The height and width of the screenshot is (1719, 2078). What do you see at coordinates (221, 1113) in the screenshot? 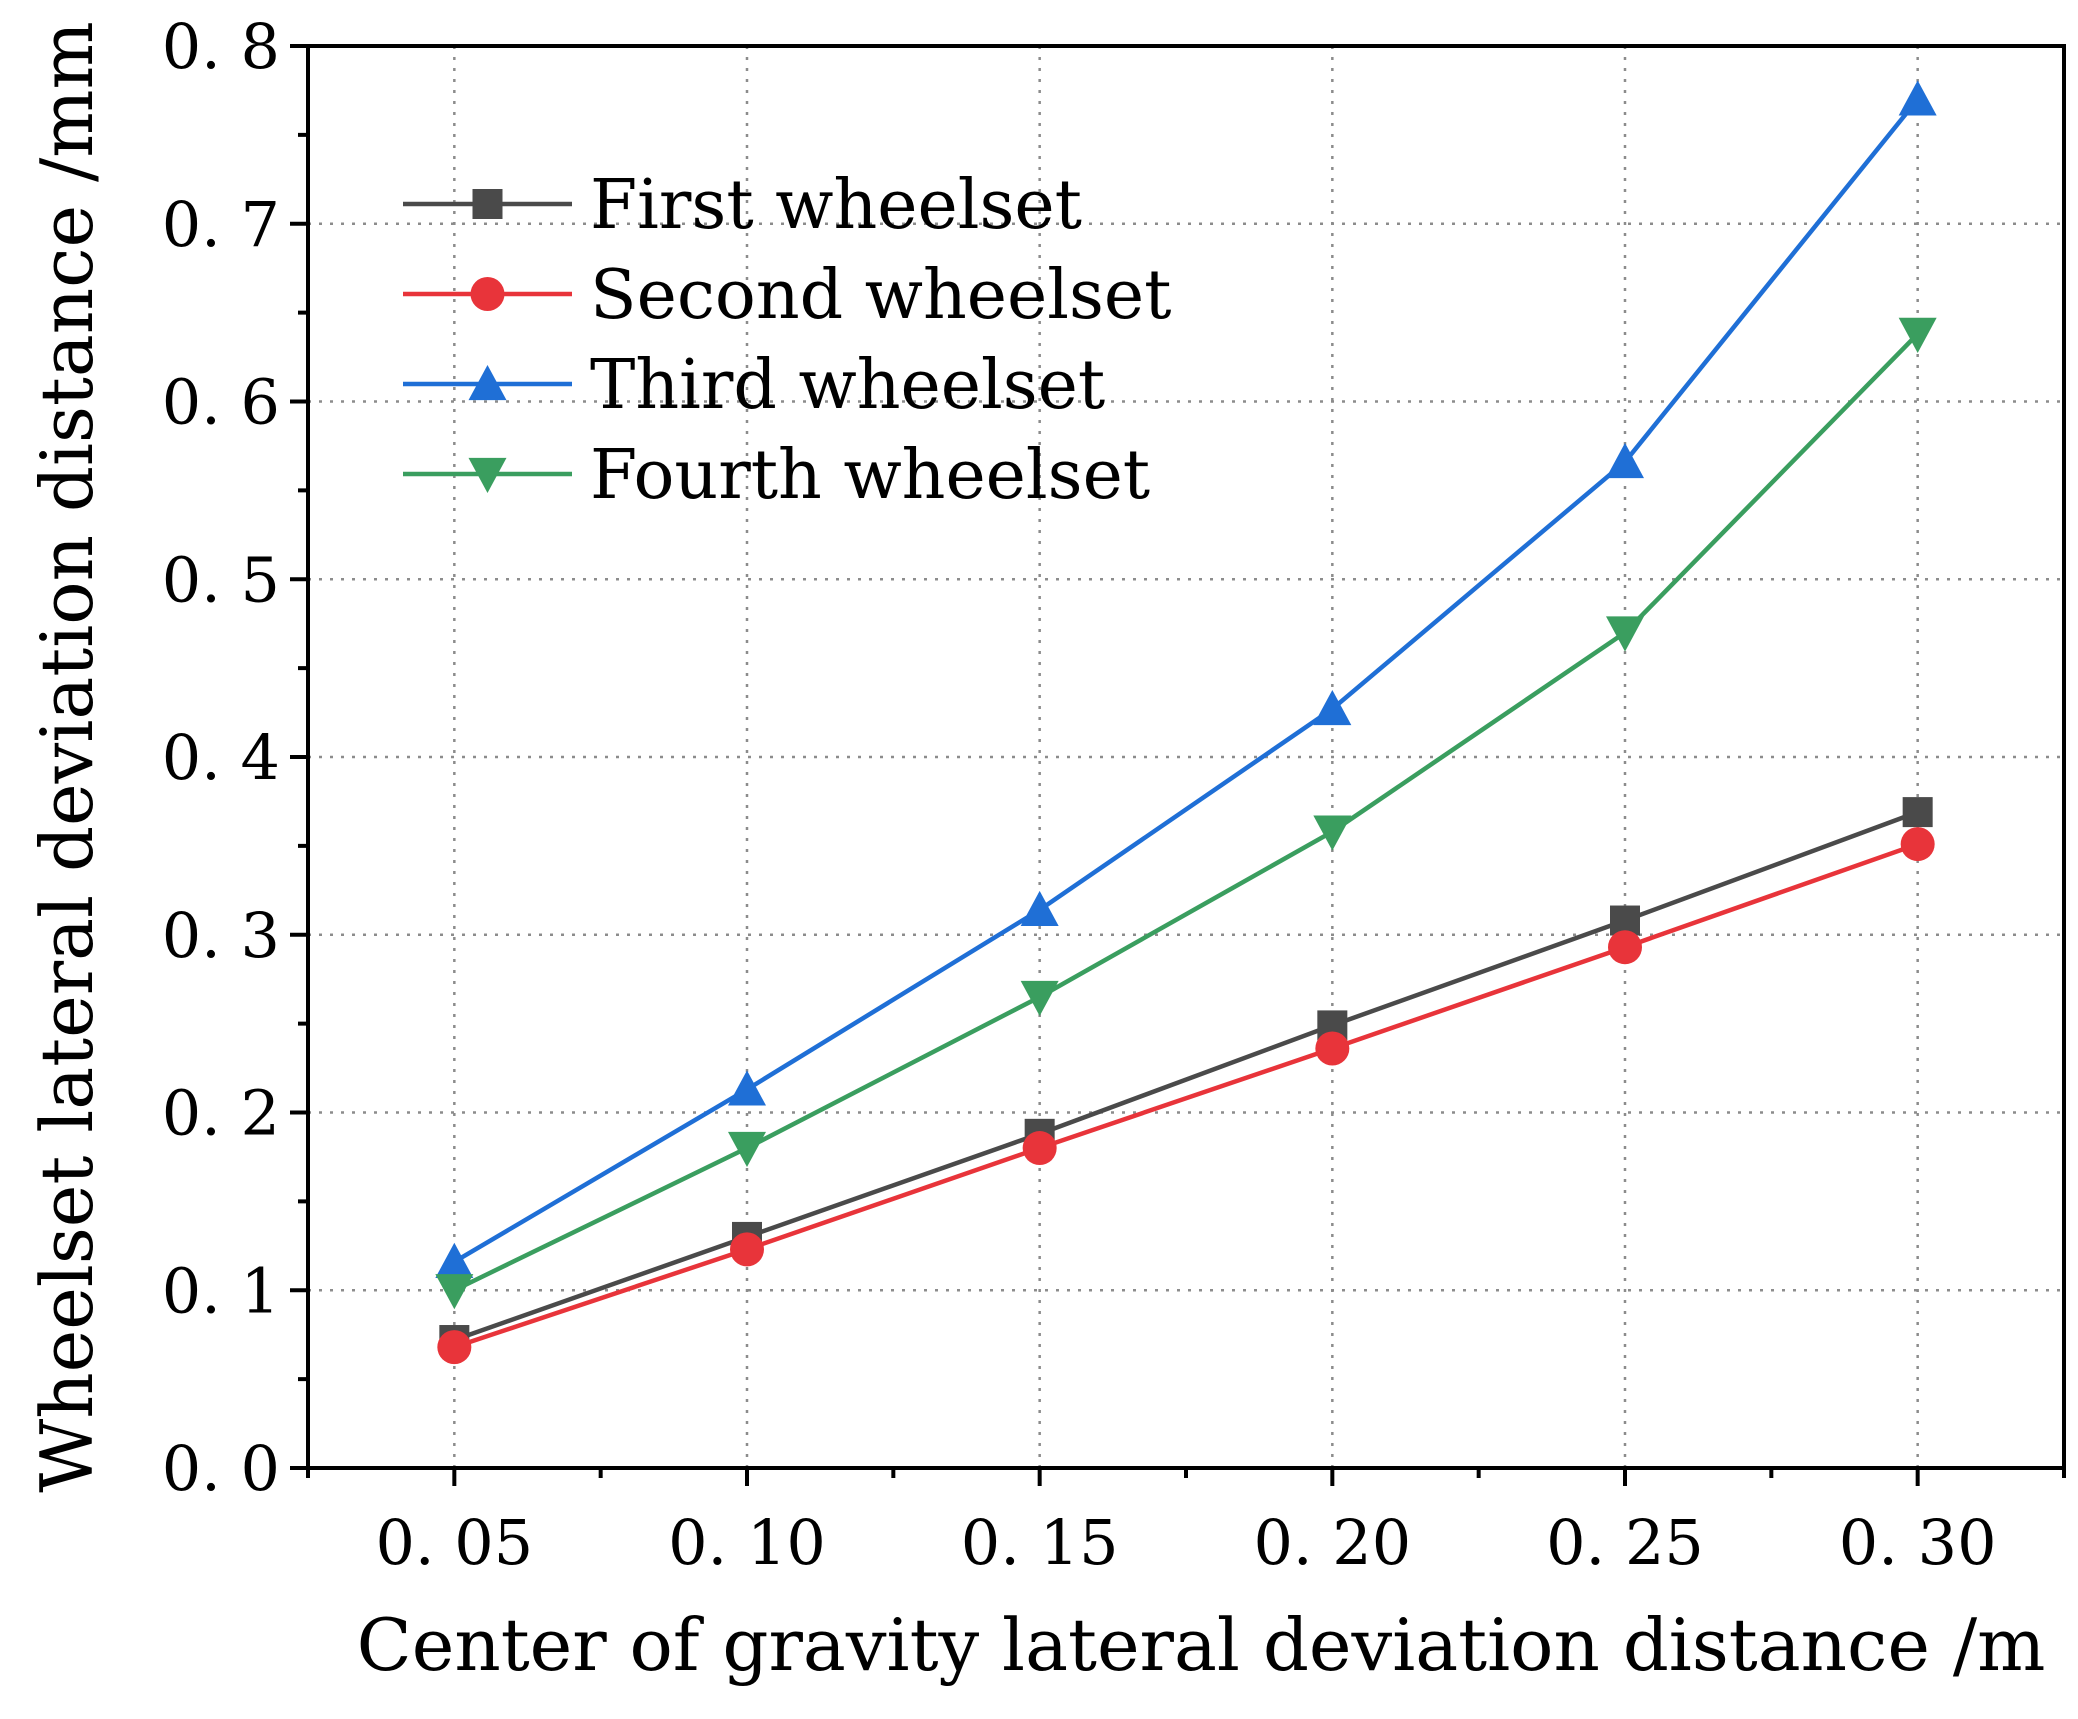
I see `y-tick-label: 0. 2` at bounding box center [221, 1113].